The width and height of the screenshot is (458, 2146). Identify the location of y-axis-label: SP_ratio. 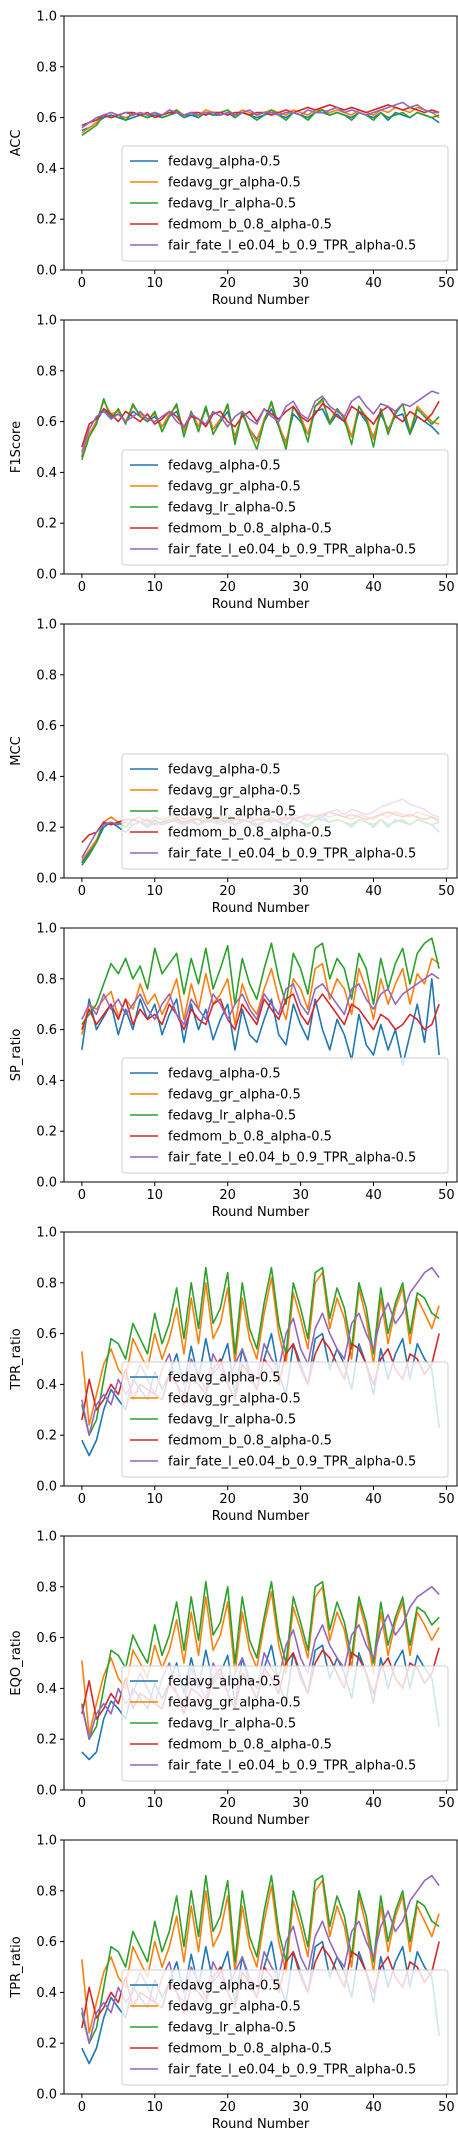
(16, 1055).